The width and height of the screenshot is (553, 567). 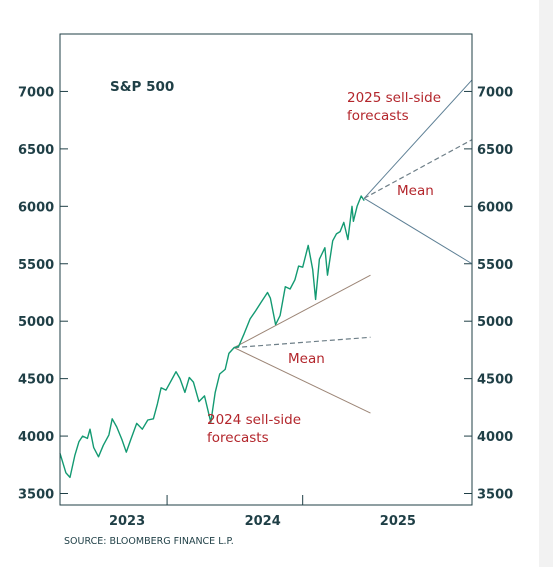 What do you see at coordinates (302, 311) in the screenshot?
I see `forecast-2024-high-line` at bounding box center [302, 311].